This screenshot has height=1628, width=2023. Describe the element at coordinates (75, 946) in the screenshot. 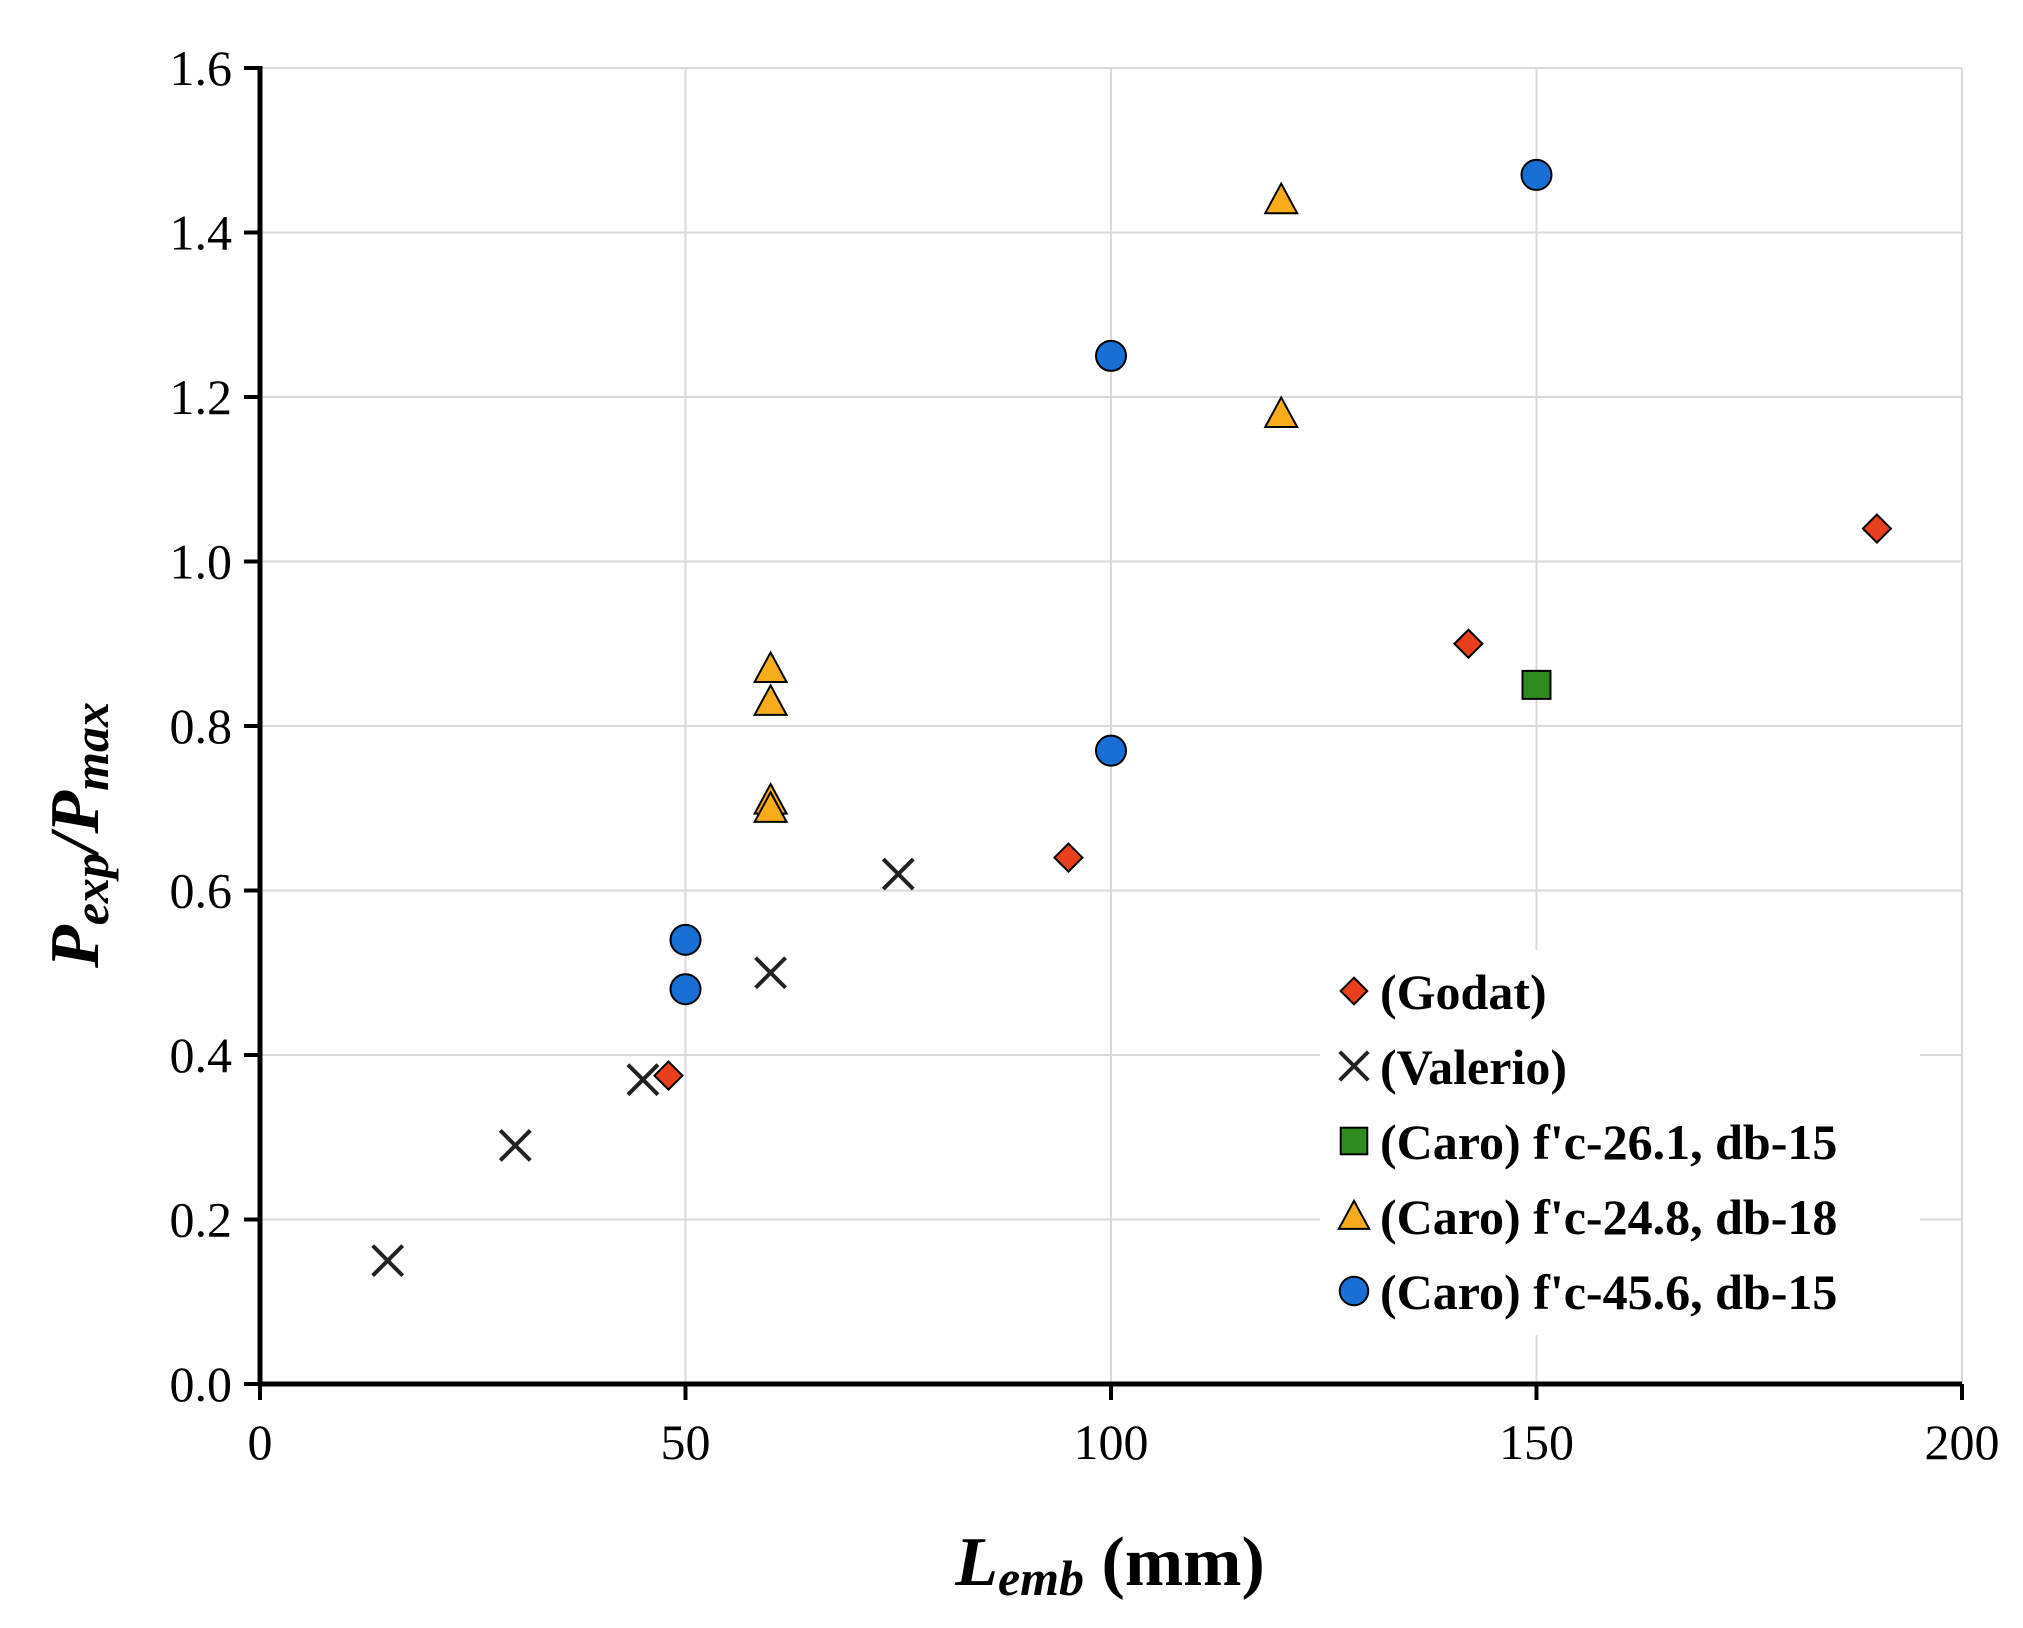

I see `y-axis-title-p1: P` at that location.